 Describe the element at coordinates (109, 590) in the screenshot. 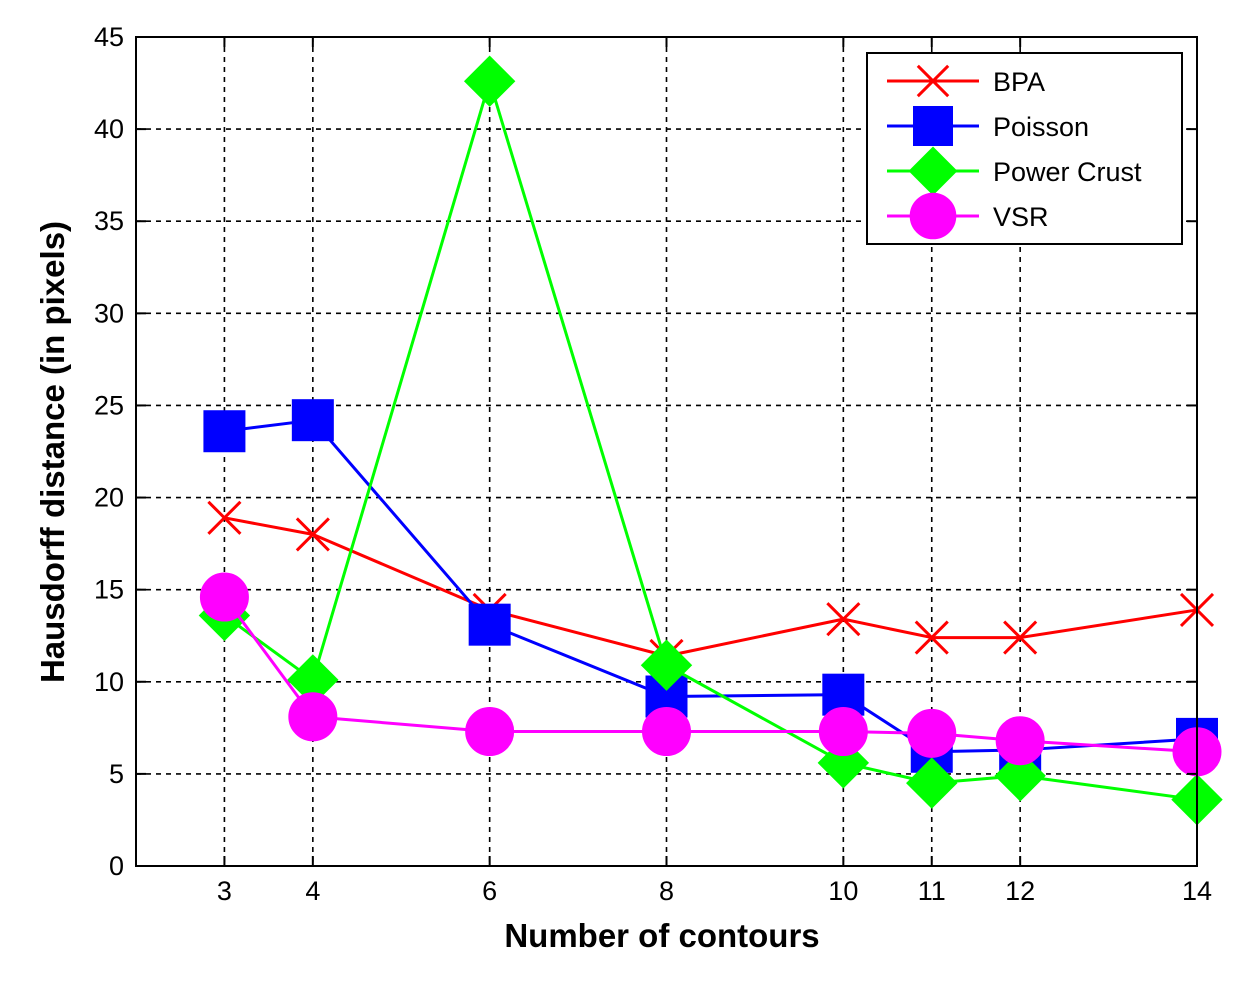

I see `y-tick-label: 15` at that location.